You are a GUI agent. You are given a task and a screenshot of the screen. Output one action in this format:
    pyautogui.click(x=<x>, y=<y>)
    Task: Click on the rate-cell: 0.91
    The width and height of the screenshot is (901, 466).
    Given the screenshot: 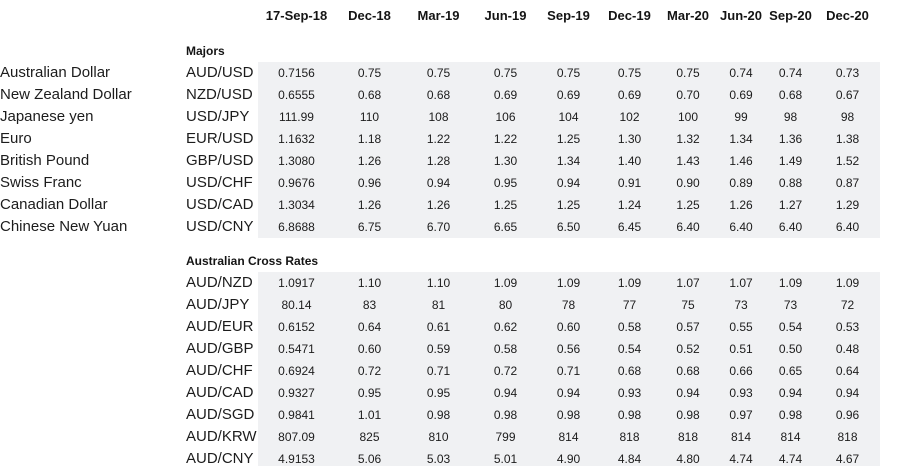 What is the action you would take?
    pyautogui.click(x=629, y=183)
    